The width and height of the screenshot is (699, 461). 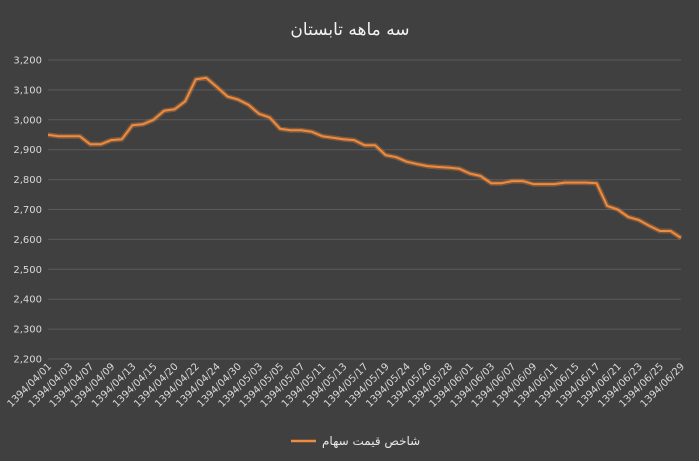 What do you see at coordinates (371, 441) in the screenshot?
I see `legend-label: شاخص قیمت سهام` at bounding box center [371, 441].